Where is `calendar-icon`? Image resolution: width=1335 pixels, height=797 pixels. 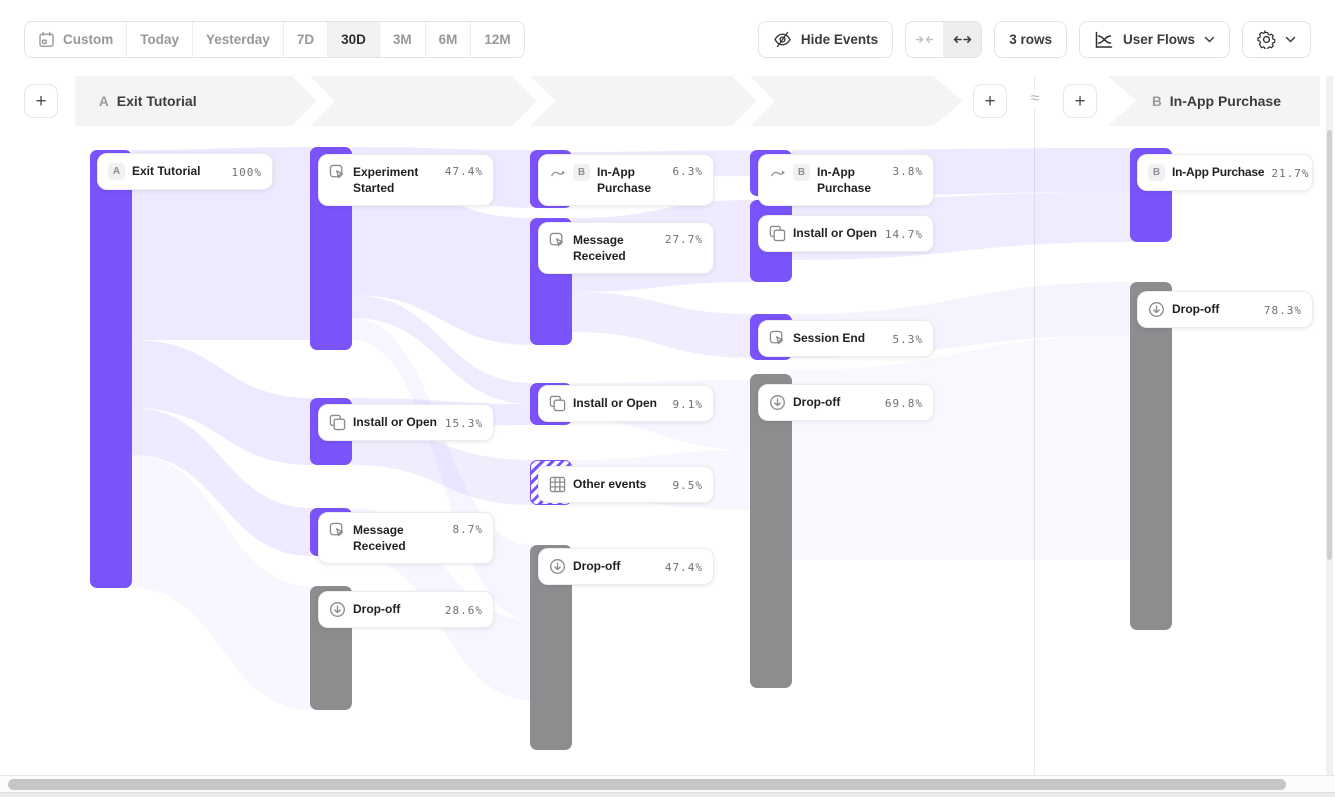
calendar-icon is located at coordinates (46, 39).